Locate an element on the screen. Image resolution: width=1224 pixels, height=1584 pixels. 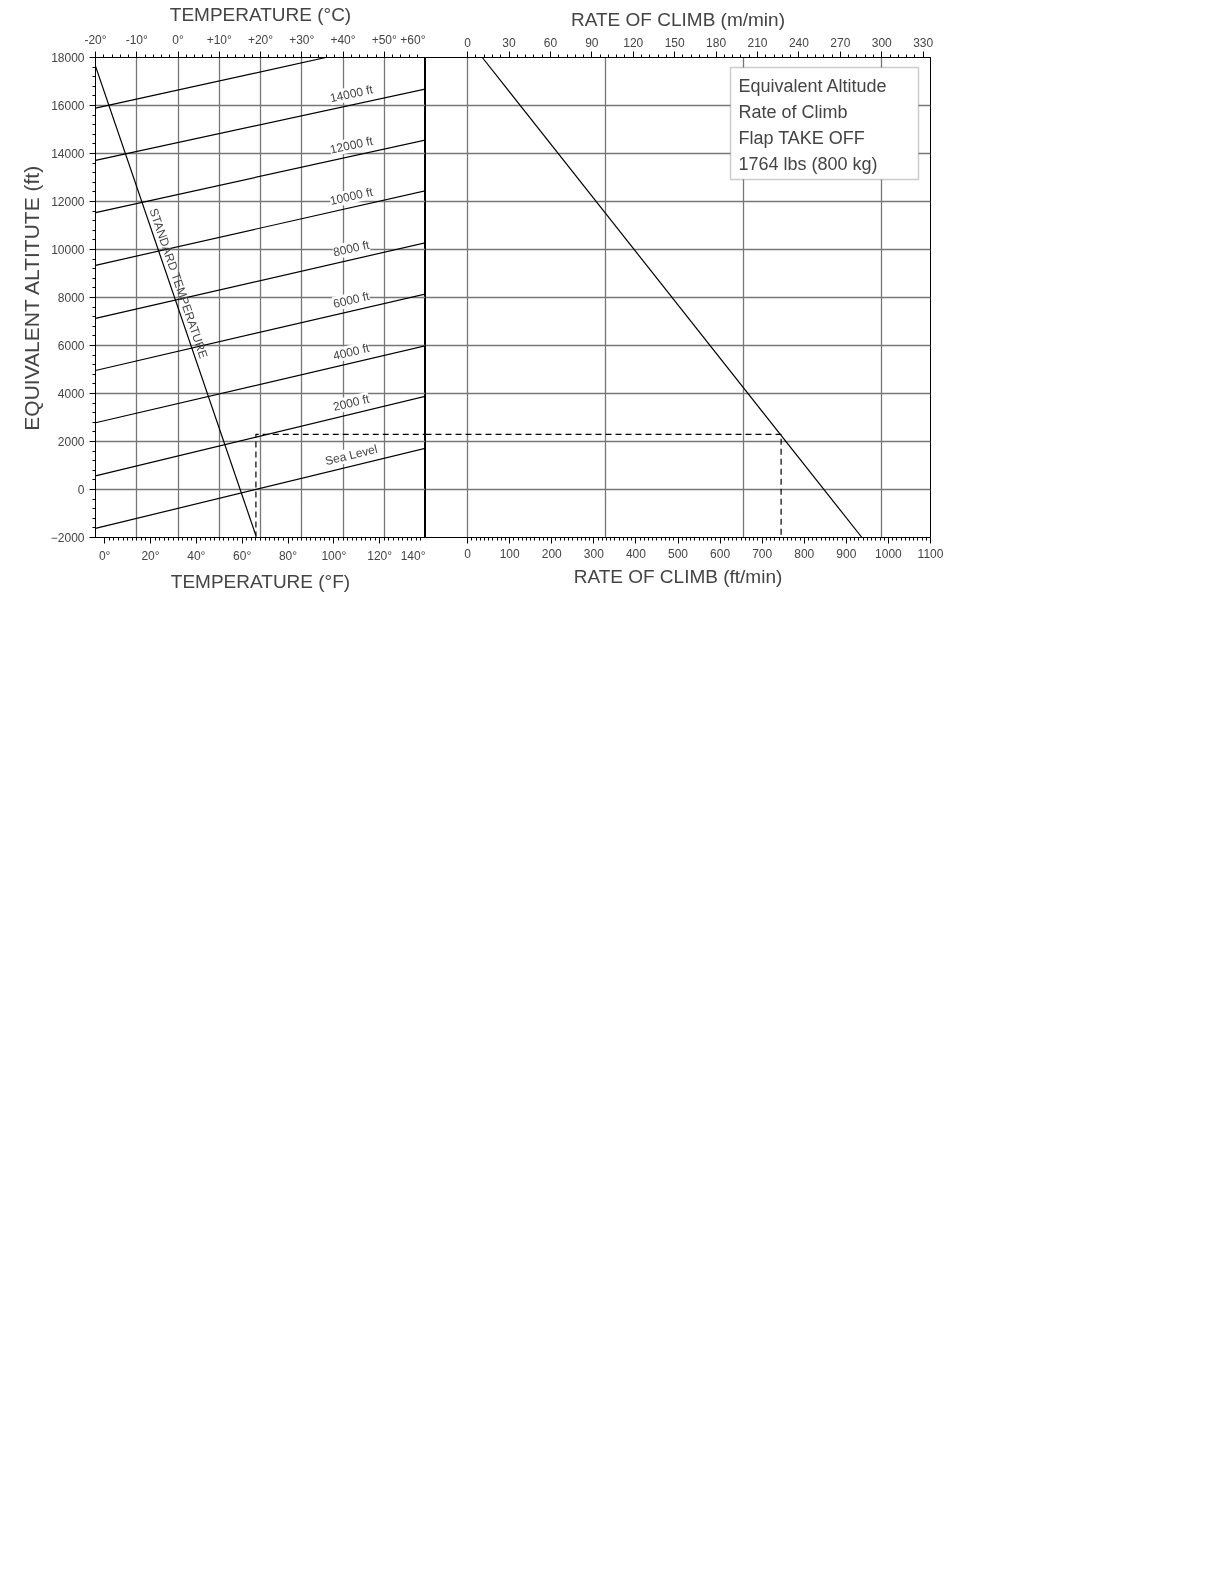
x-axis-title: TEMPERATURE (°F) is located at coordinates (260, 581).